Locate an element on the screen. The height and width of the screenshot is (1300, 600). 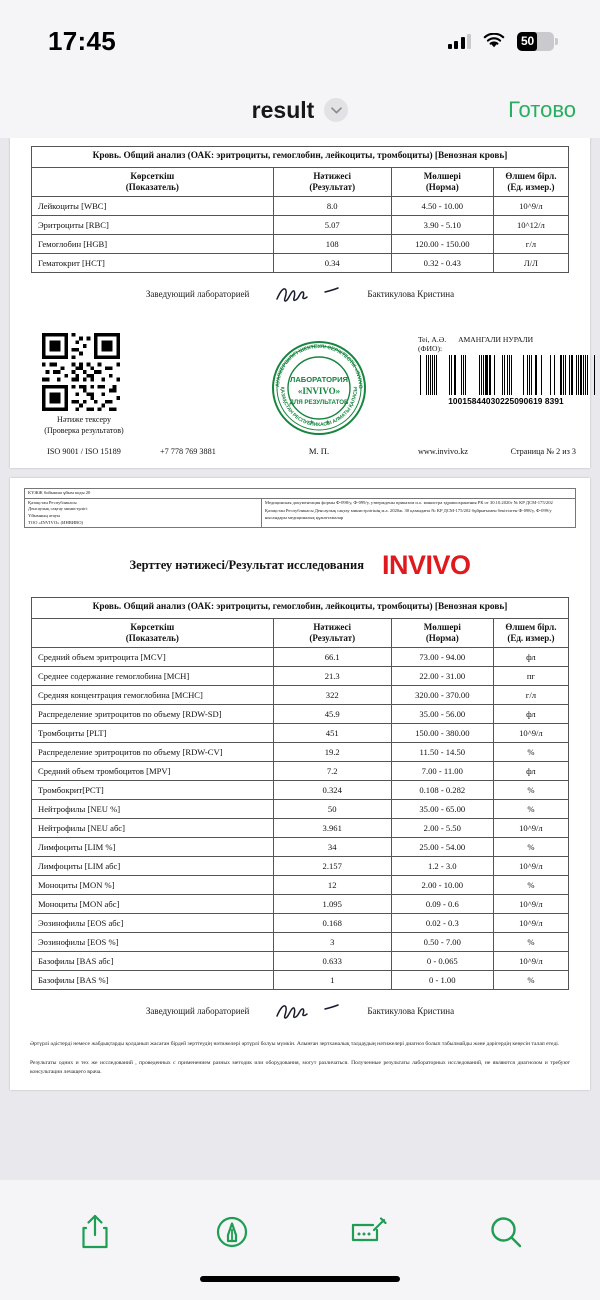
cell-result: 0.168 is located at coordinates (332, 923).